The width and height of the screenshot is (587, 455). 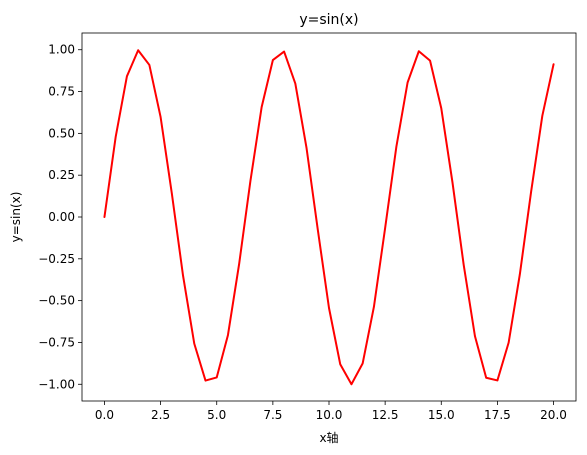 What do you see at coordinates (328, 437) in the screenshot?
I see `x-axis-title: x轴` at bounding box center [328, 437].